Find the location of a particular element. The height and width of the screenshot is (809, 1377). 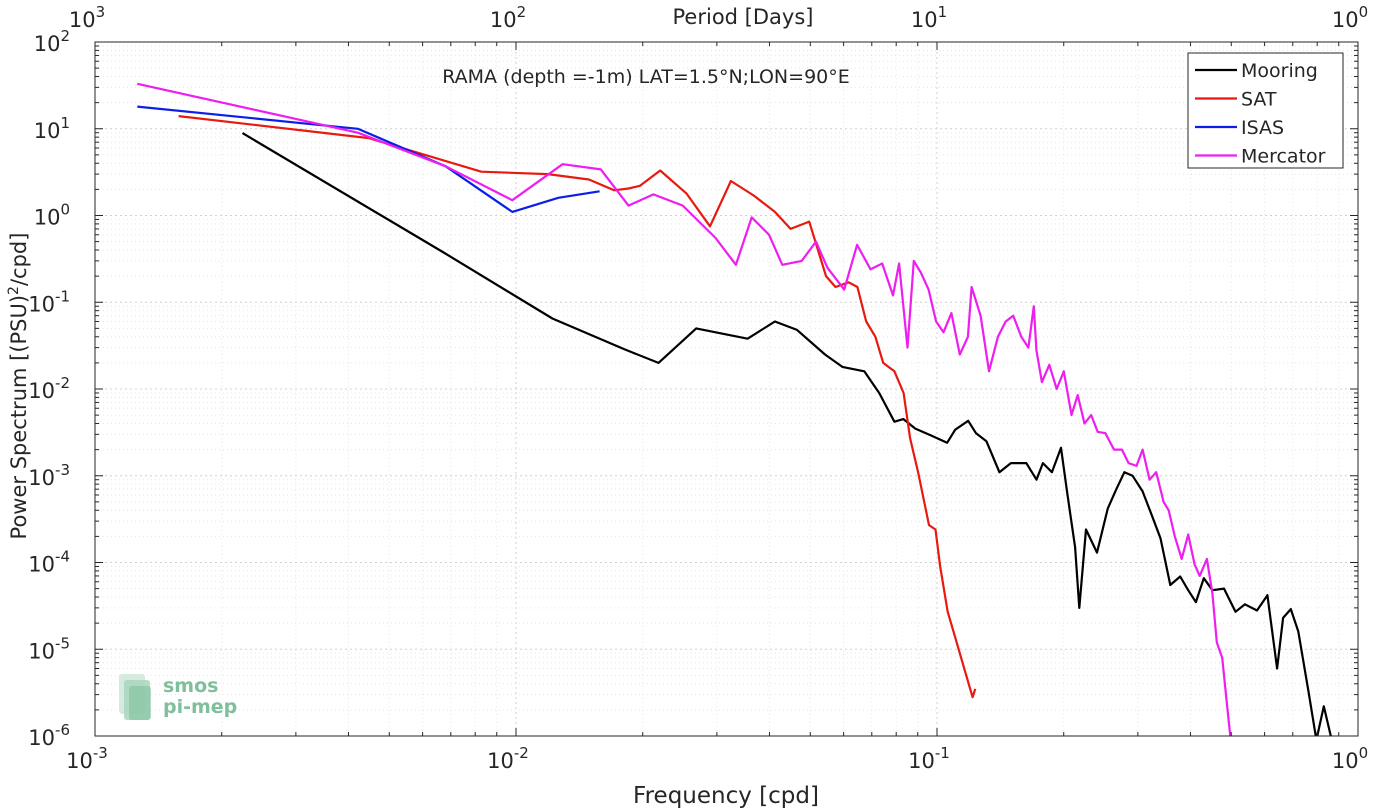

legend-label-sat: SAT is located at coordinates (1259, 100).